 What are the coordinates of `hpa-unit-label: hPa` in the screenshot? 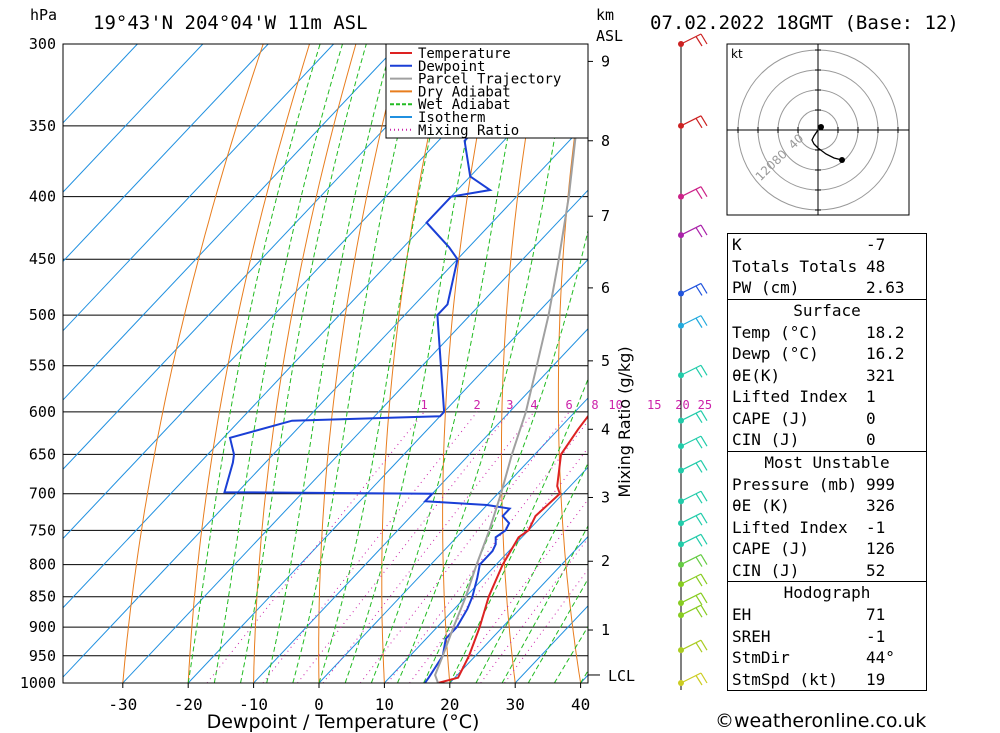 It's located at (44, 15).